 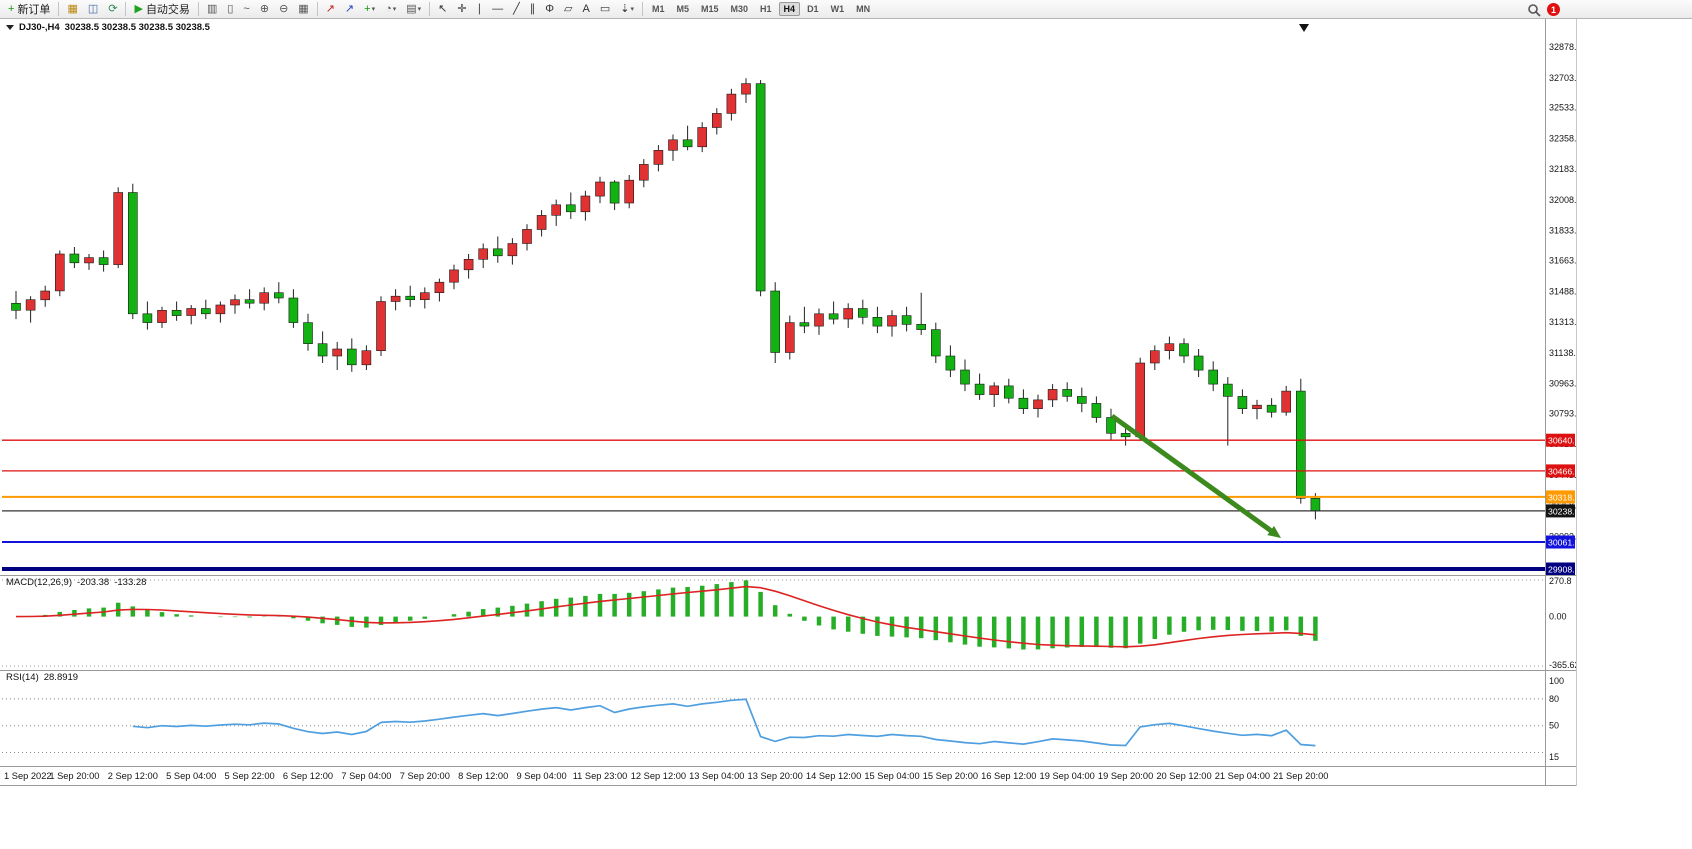 I want to click on indicators-button: ↗, so click(x=330, y=9).